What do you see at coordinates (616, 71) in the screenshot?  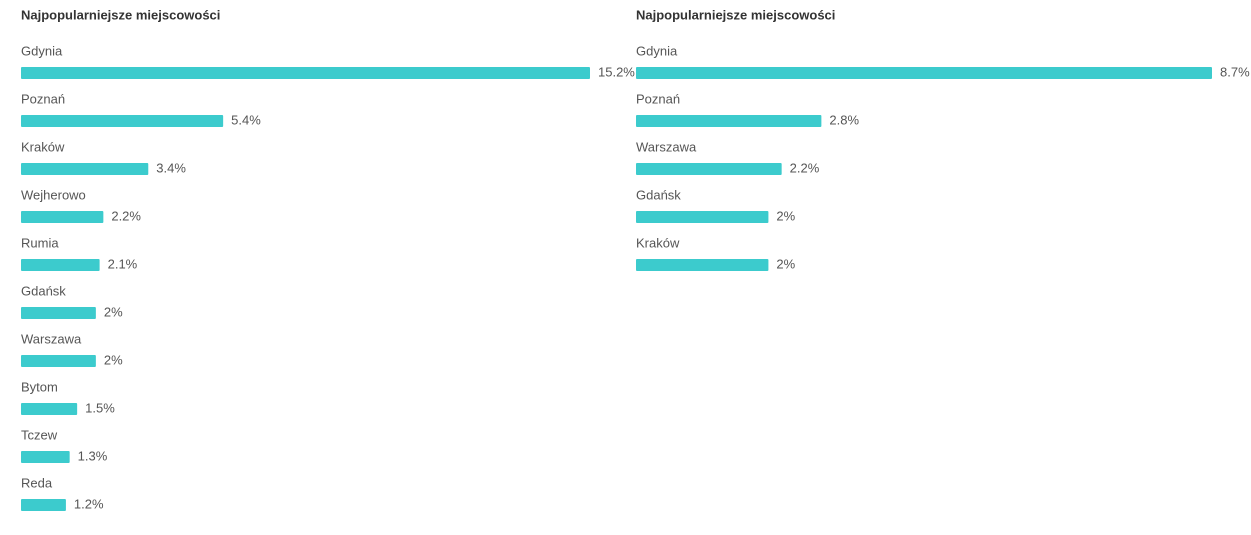 I see `value-label: 15.2%` at bounding box center [616, 71].